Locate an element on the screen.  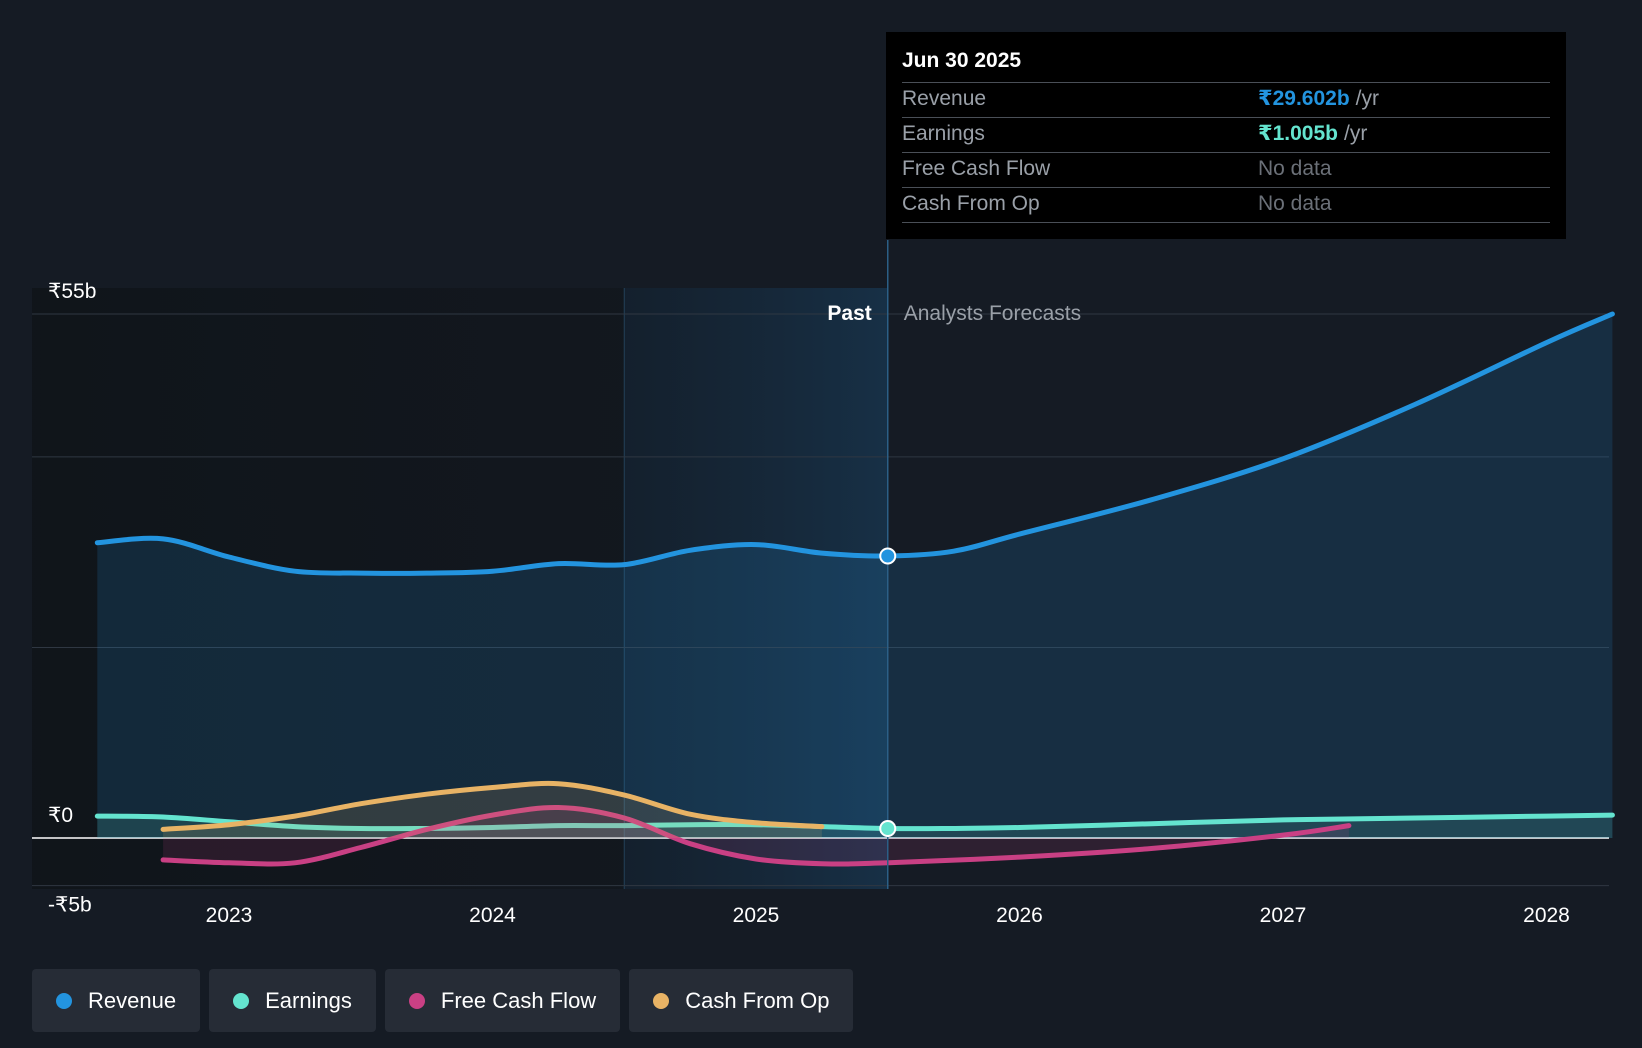
legend-item-earnings: Earnings is located at coordinates (292, 1000).